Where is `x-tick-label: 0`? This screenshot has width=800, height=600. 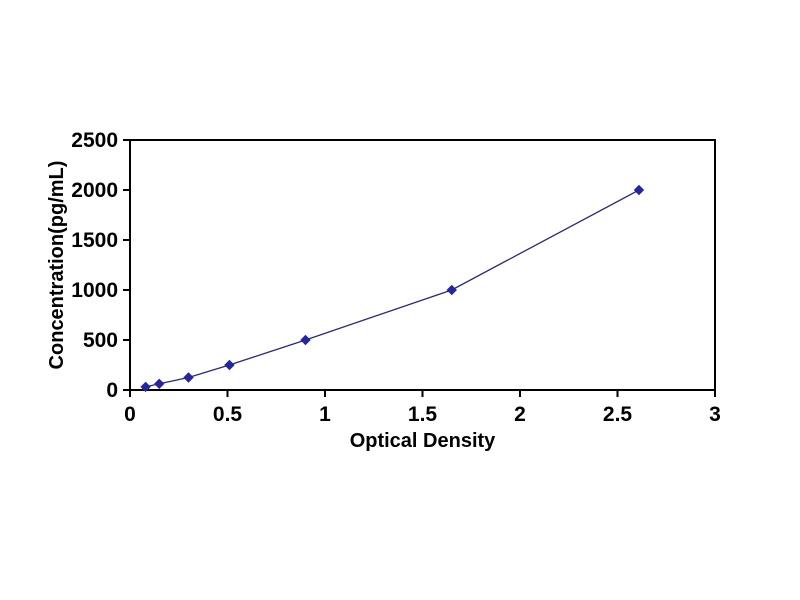
x-tick-label: 0 is located at coordinates (130, 414).